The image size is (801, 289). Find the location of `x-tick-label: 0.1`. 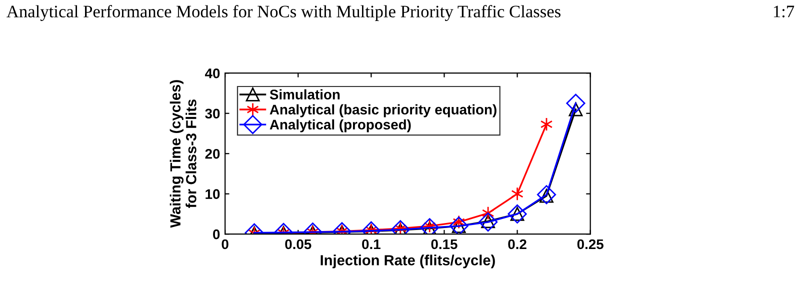

x-tick-label: 0.1 is located at coordinates (371, 244).